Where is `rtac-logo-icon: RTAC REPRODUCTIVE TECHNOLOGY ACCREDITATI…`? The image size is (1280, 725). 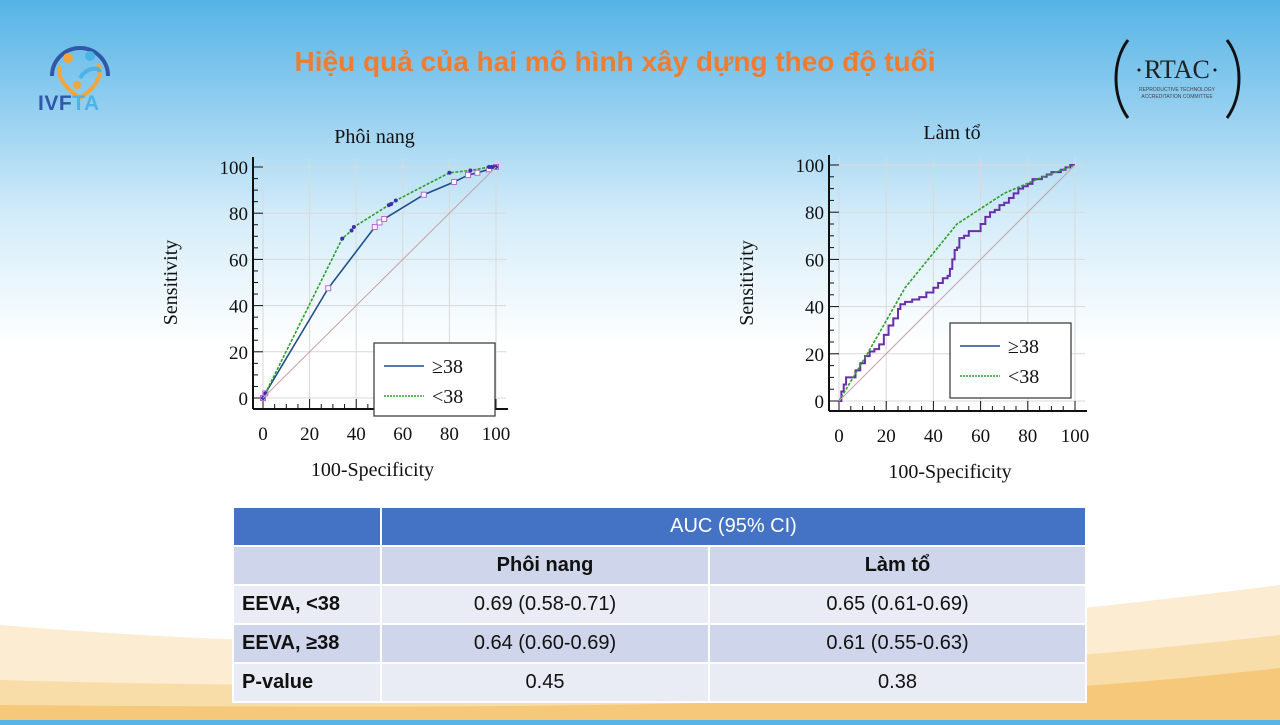 rtac-logo-icon: RTAC REPRODUCTIVE TECHNOLOGY ACCREDITATI… is located at coordinates (1177, 79).